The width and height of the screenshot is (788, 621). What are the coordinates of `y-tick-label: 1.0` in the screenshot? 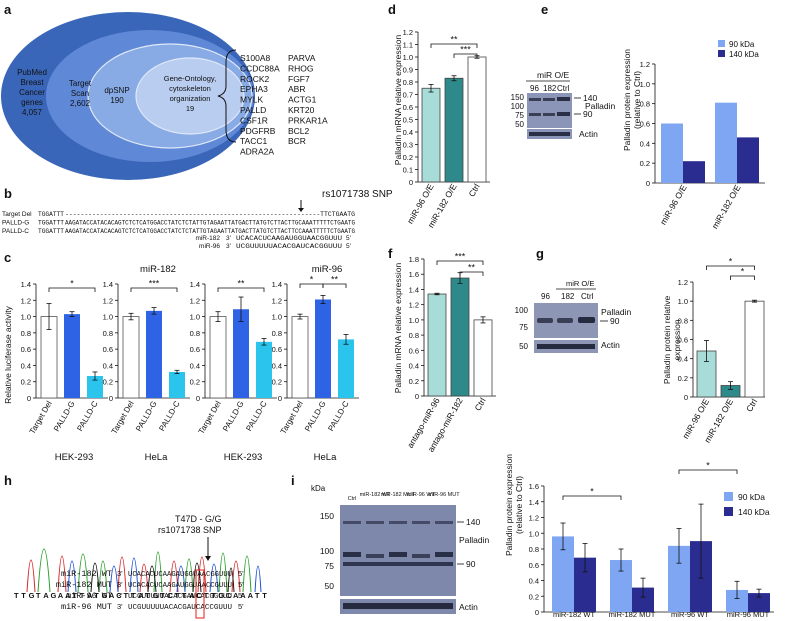 It's located at (108, 317).